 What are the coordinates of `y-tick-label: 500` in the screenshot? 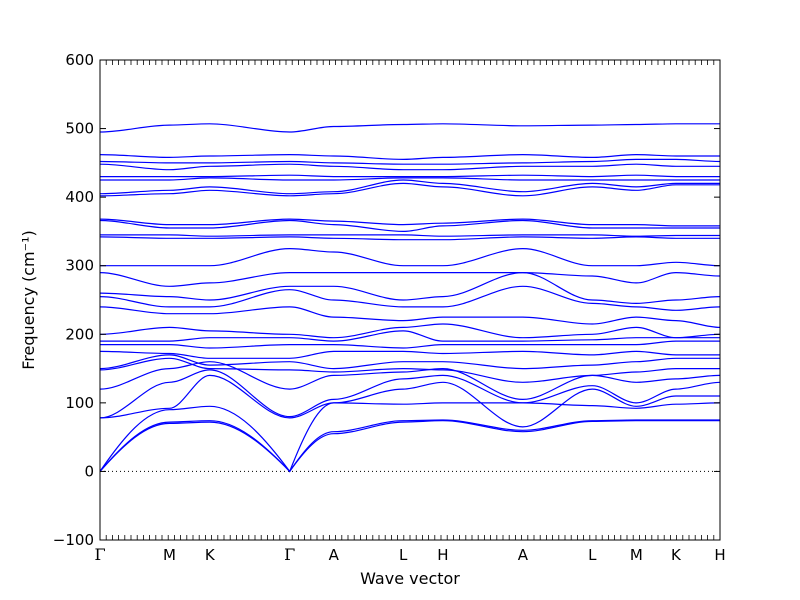 It's located at (79, 129).